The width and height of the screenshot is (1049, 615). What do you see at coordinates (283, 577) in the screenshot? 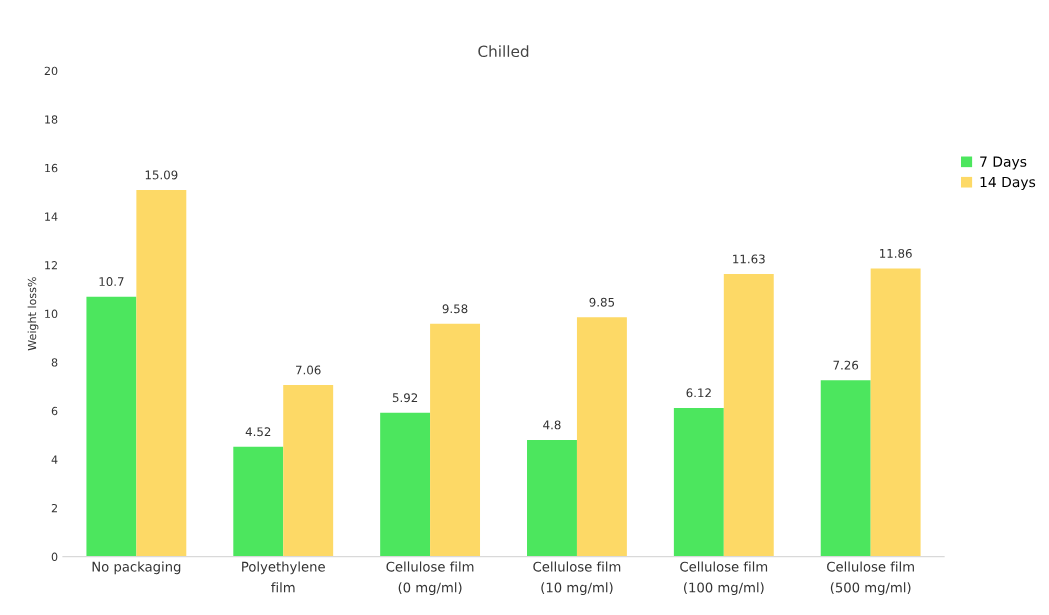
I see `x-tick-label: Polyethylene film` at bounding box center [283, 577].